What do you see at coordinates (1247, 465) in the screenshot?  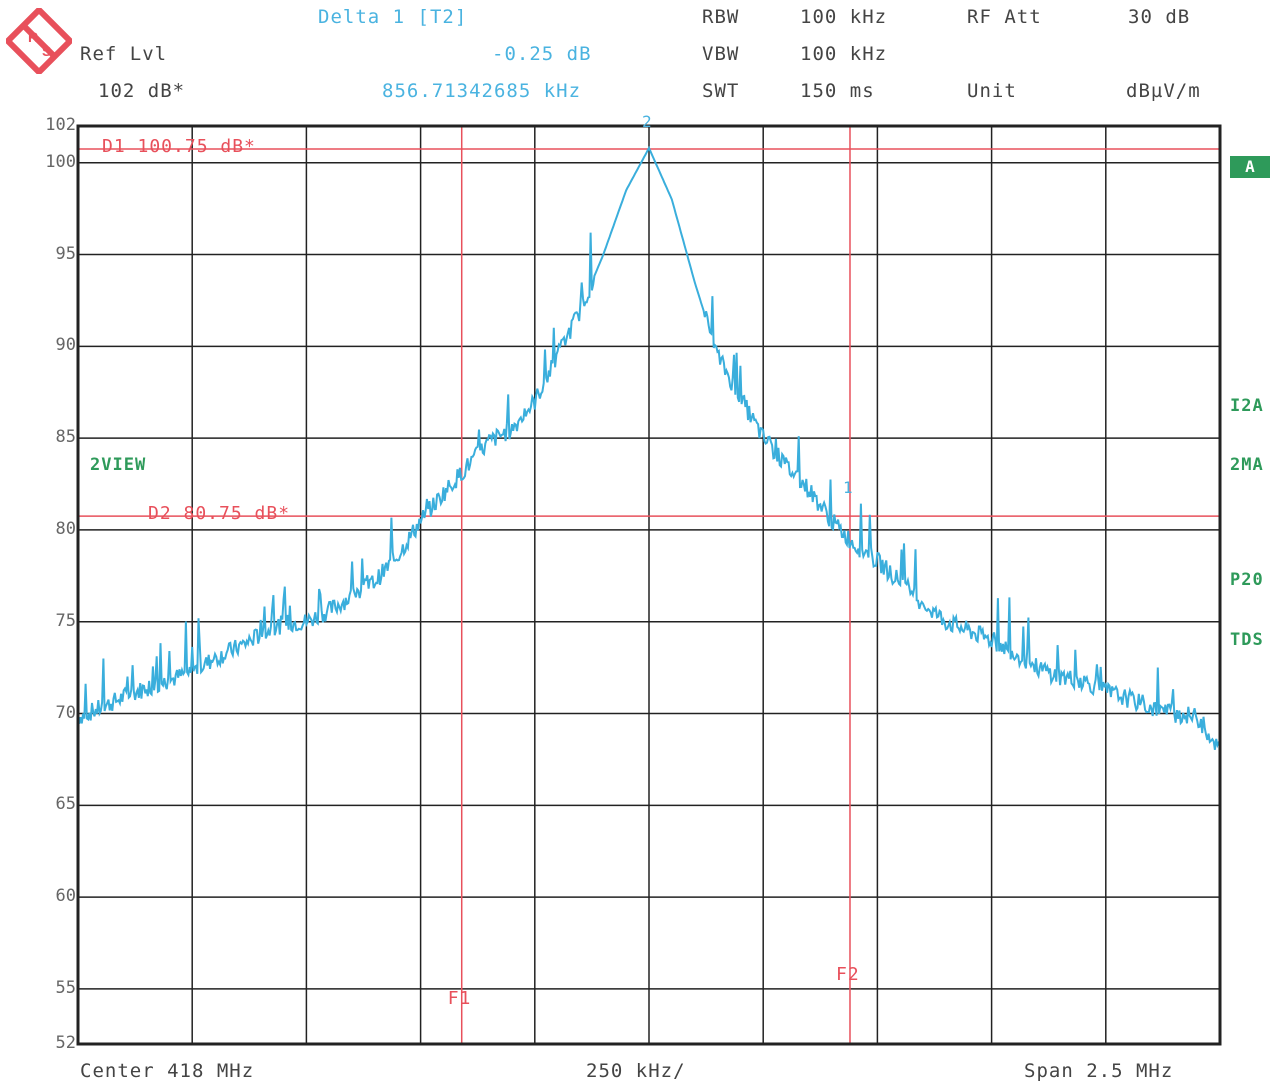 I see `status-label-2ma: 2MA` at bounding box center [1247, 465].